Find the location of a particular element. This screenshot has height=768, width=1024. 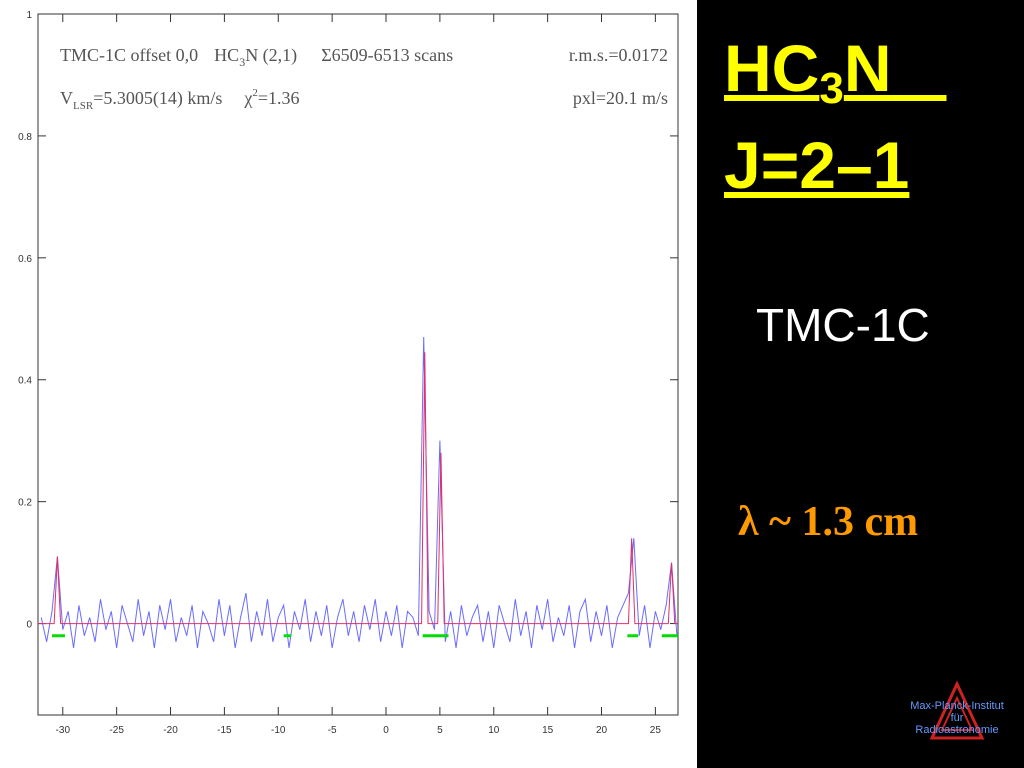

y-tick-label: 0.4 is located at coordinates (25, 381).